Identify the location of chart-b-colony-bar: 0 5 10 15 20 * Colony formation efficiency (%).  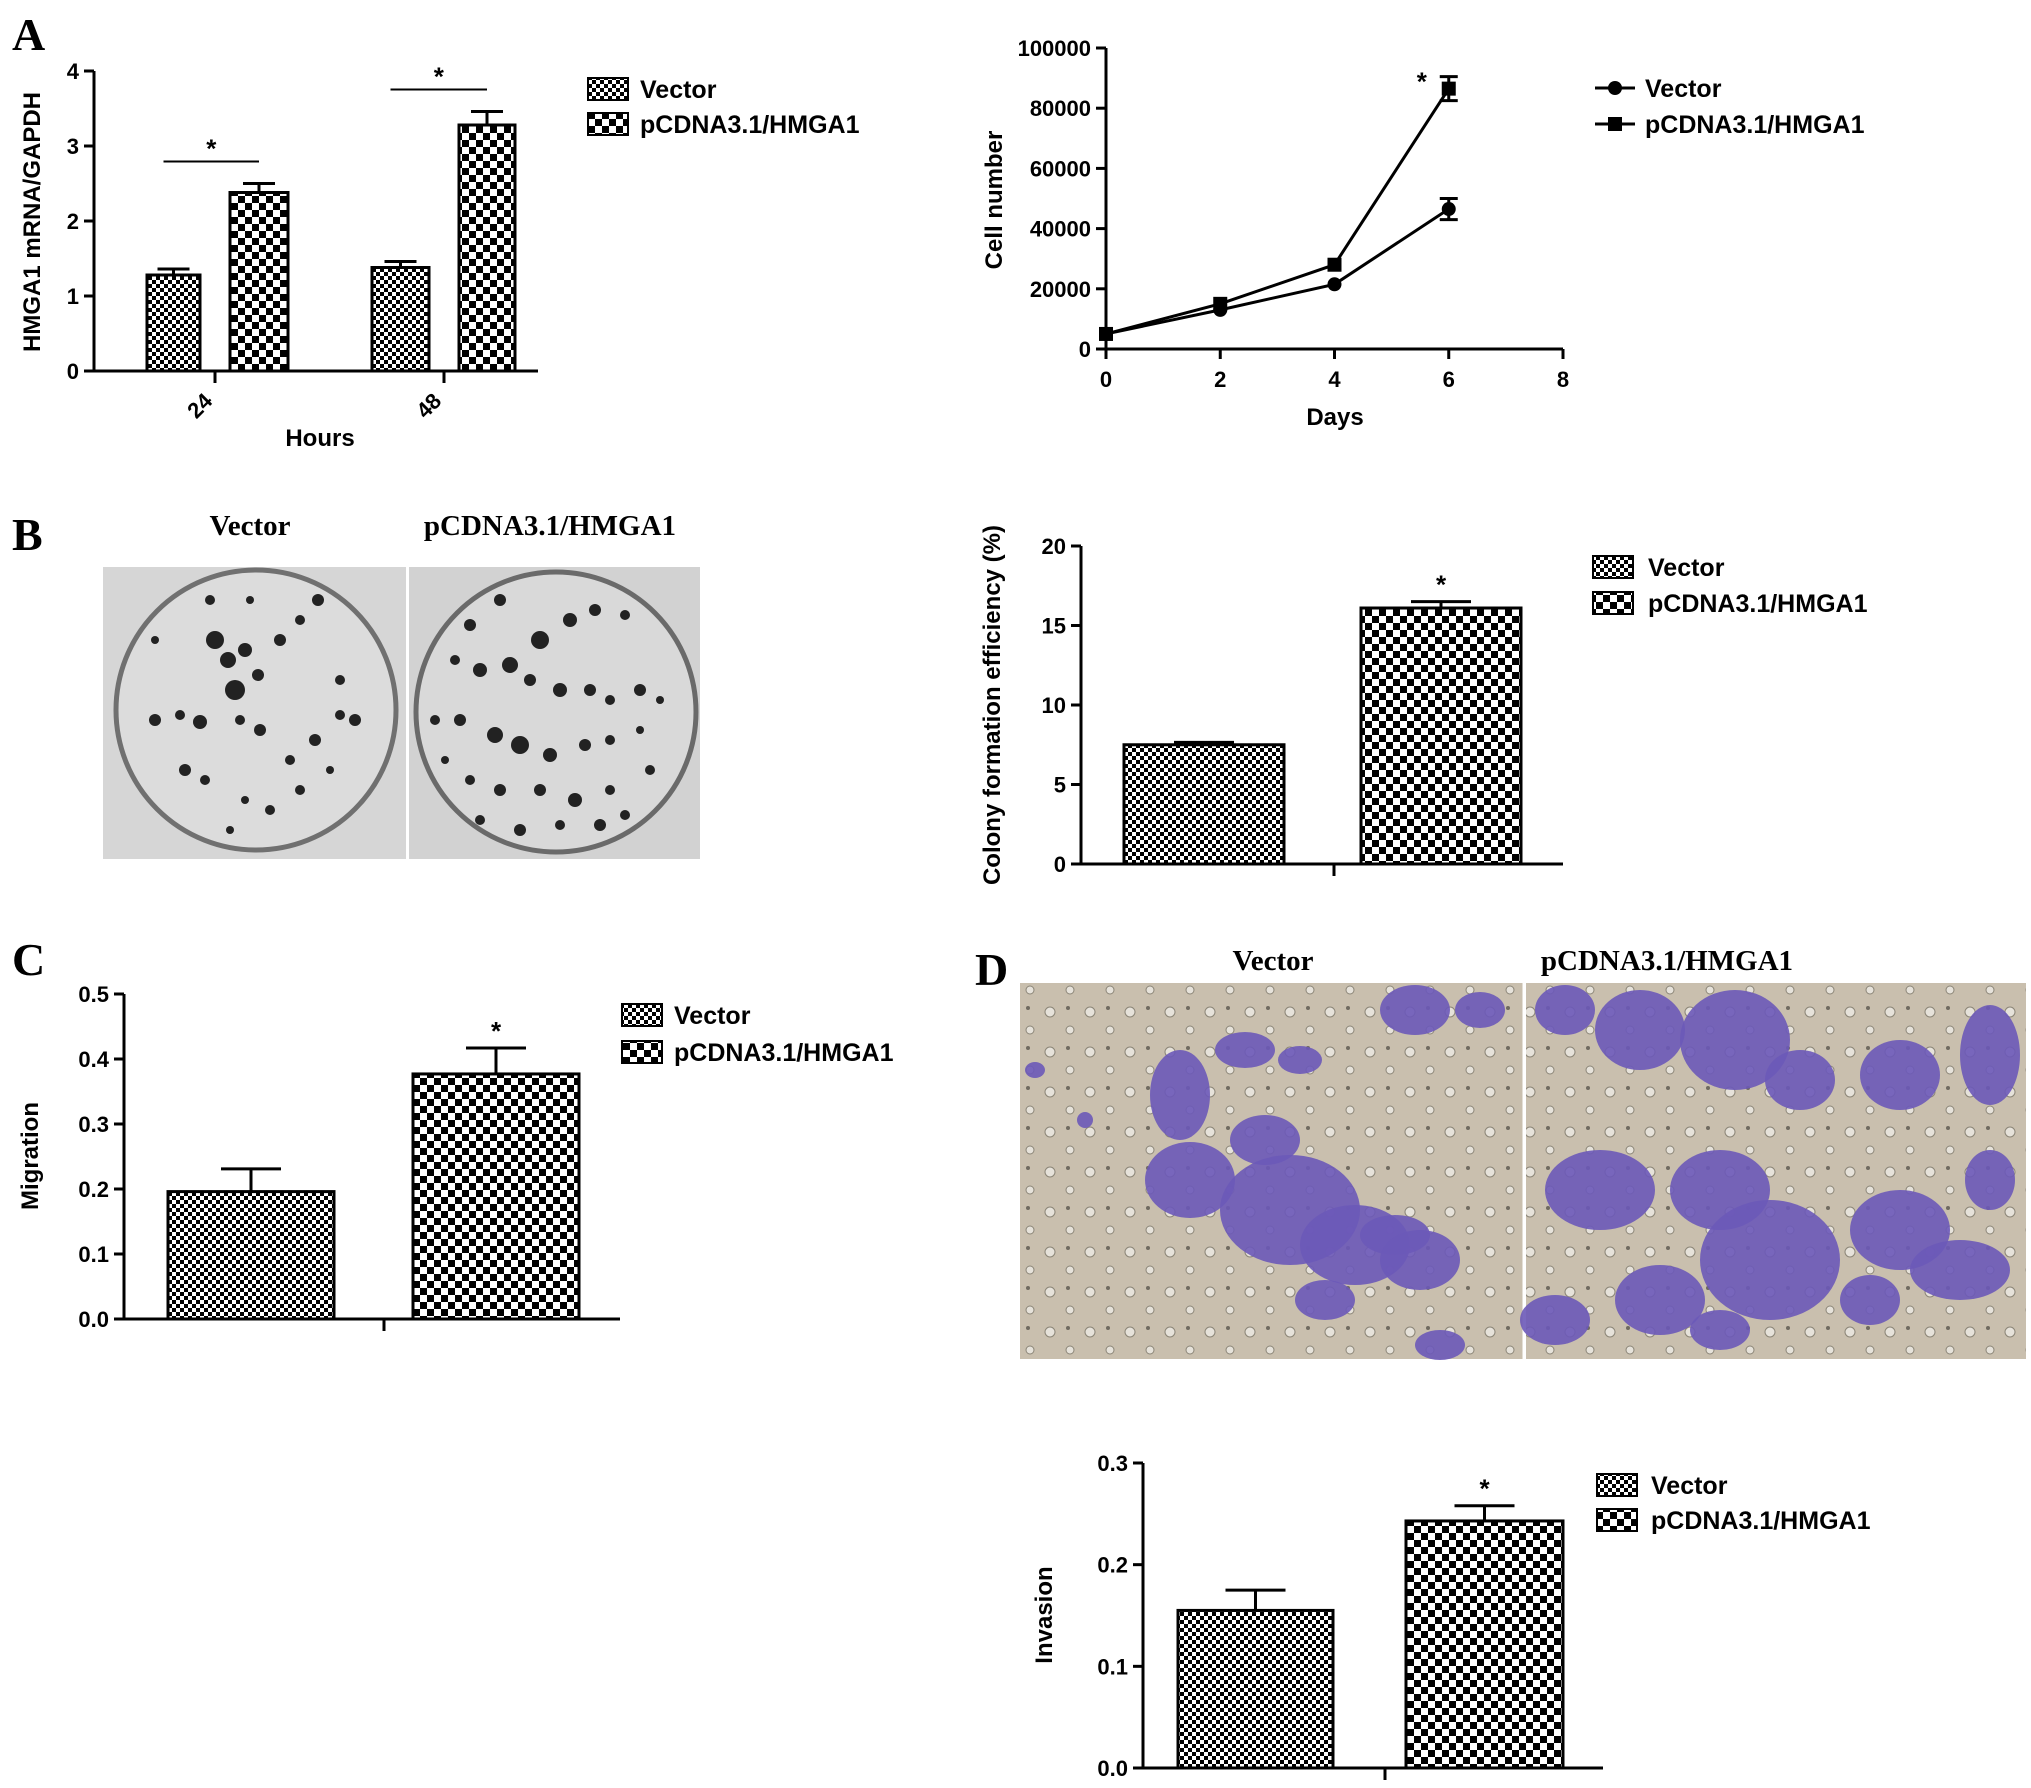
(1271, 705).